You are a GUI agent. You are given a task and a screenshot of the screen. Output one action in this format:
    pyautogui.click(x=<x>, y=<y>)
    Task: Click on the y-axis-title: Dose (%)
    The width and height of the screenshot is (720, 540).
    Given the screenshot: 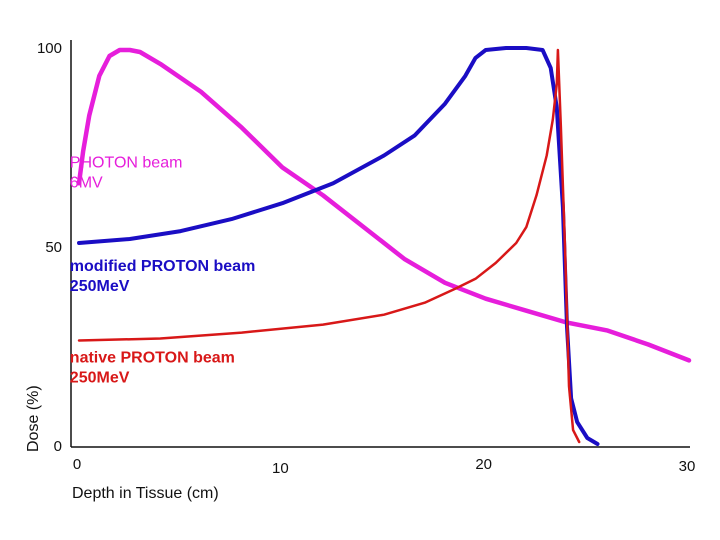 What is the action you would take?
    pyautogui.click(x=33, y=418)
    